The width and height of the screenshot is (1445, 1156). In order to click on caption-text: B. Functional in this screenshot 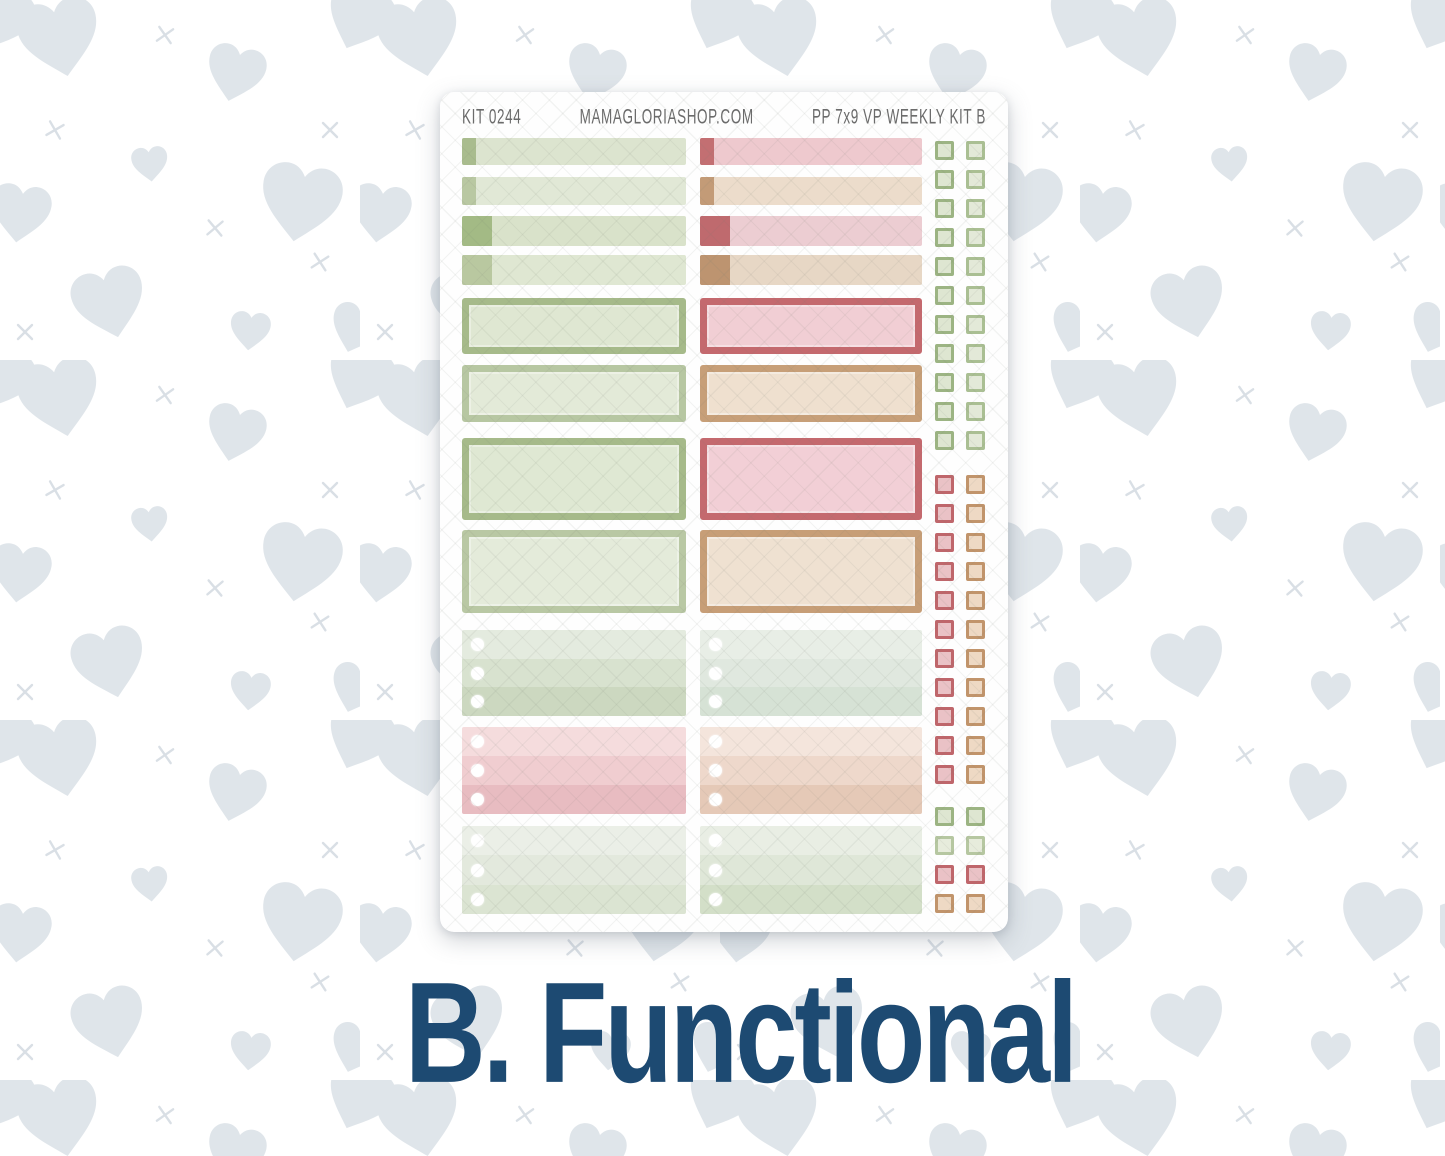, I will do `click(741, 1032)`.